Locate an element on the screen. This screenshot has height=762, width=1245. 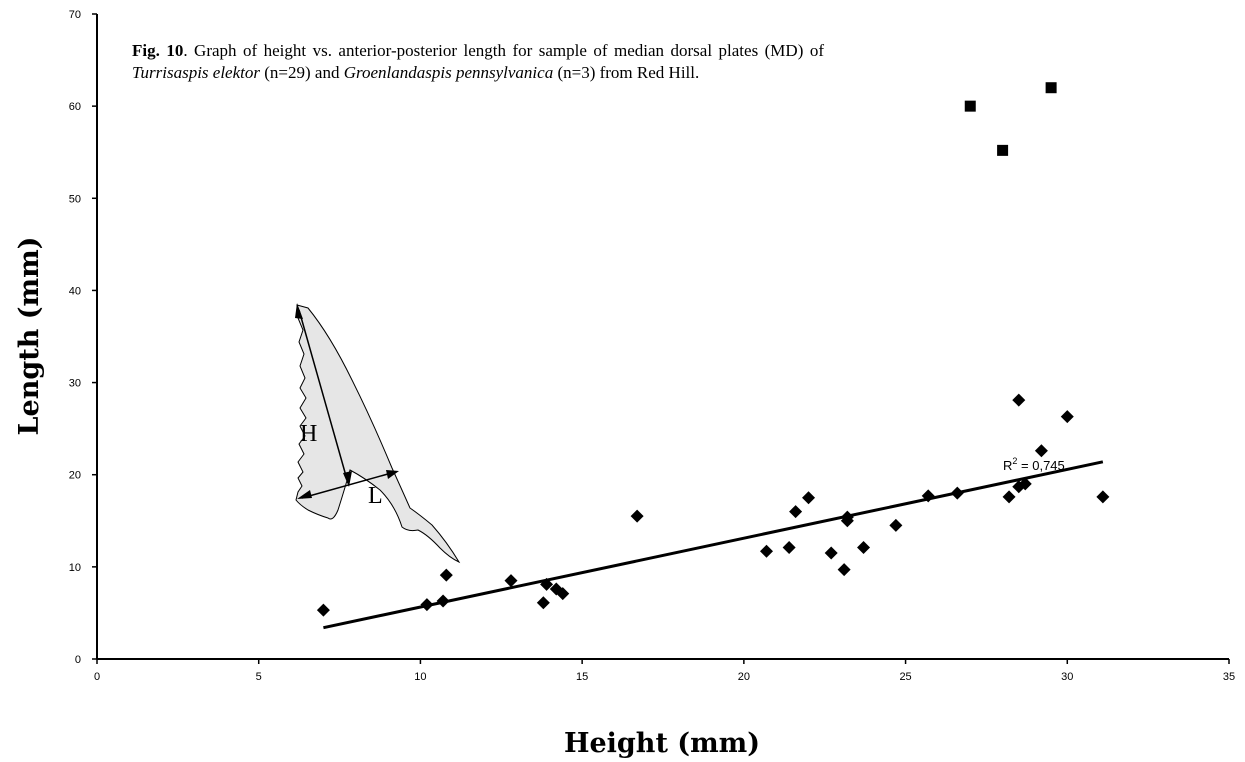
plate-inset-drawing: H L is located at coordinates (378, 433).